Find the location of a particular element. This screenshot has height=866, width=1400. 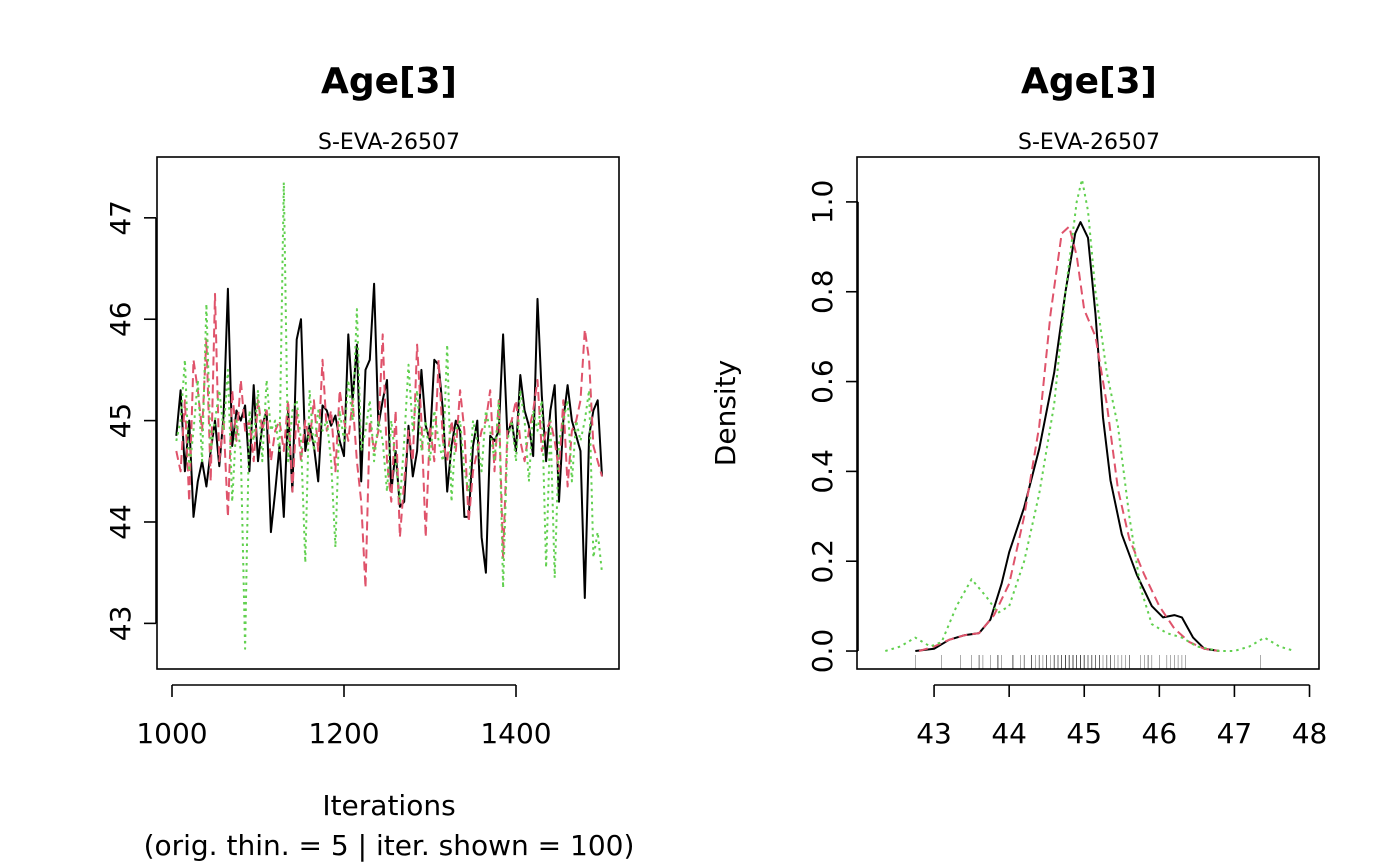

trace-plot-x-axis-note: (orig. thin. = 5 | iter. shown = 100) is located at coordinates (389, 845).